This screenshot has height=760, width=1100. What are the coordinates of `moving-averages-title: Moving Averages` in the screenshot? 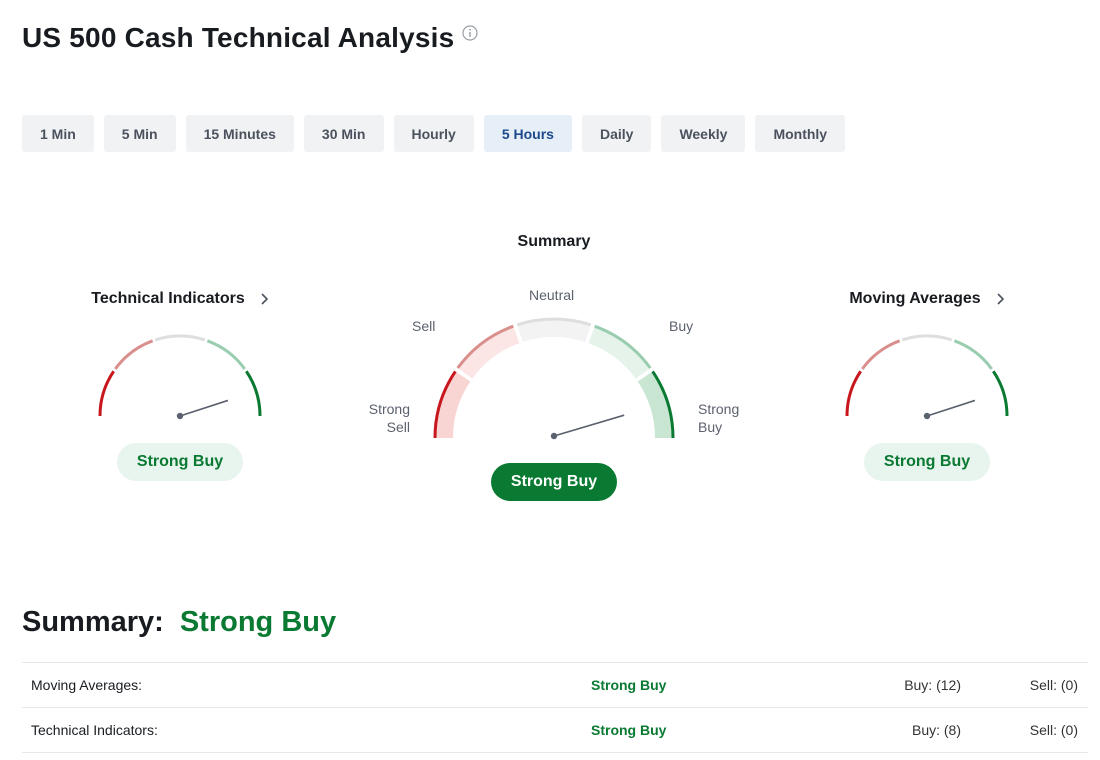 It's located at (915, 298).